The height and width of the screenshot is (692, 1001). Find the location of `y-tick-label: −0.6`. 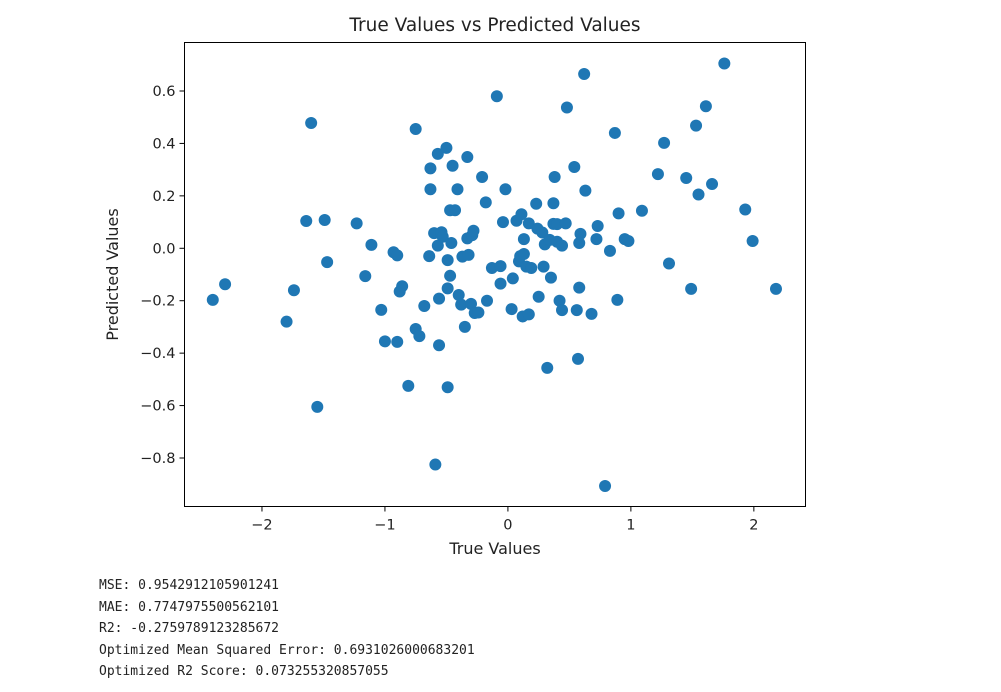

y-tick-label: −0.6 is located at coordinates (157, 407).